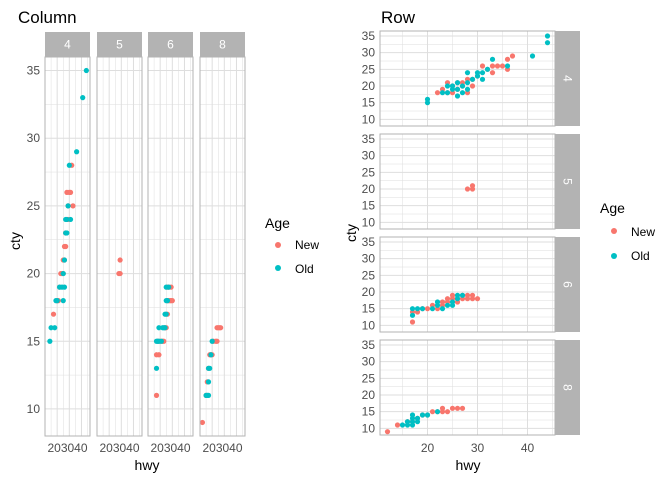 This screenshot has height=480, width=672. What do you see at coordinates (612, 208) in the screenshot?
I see `legend-title: Age` at bounding box center [612, 208].